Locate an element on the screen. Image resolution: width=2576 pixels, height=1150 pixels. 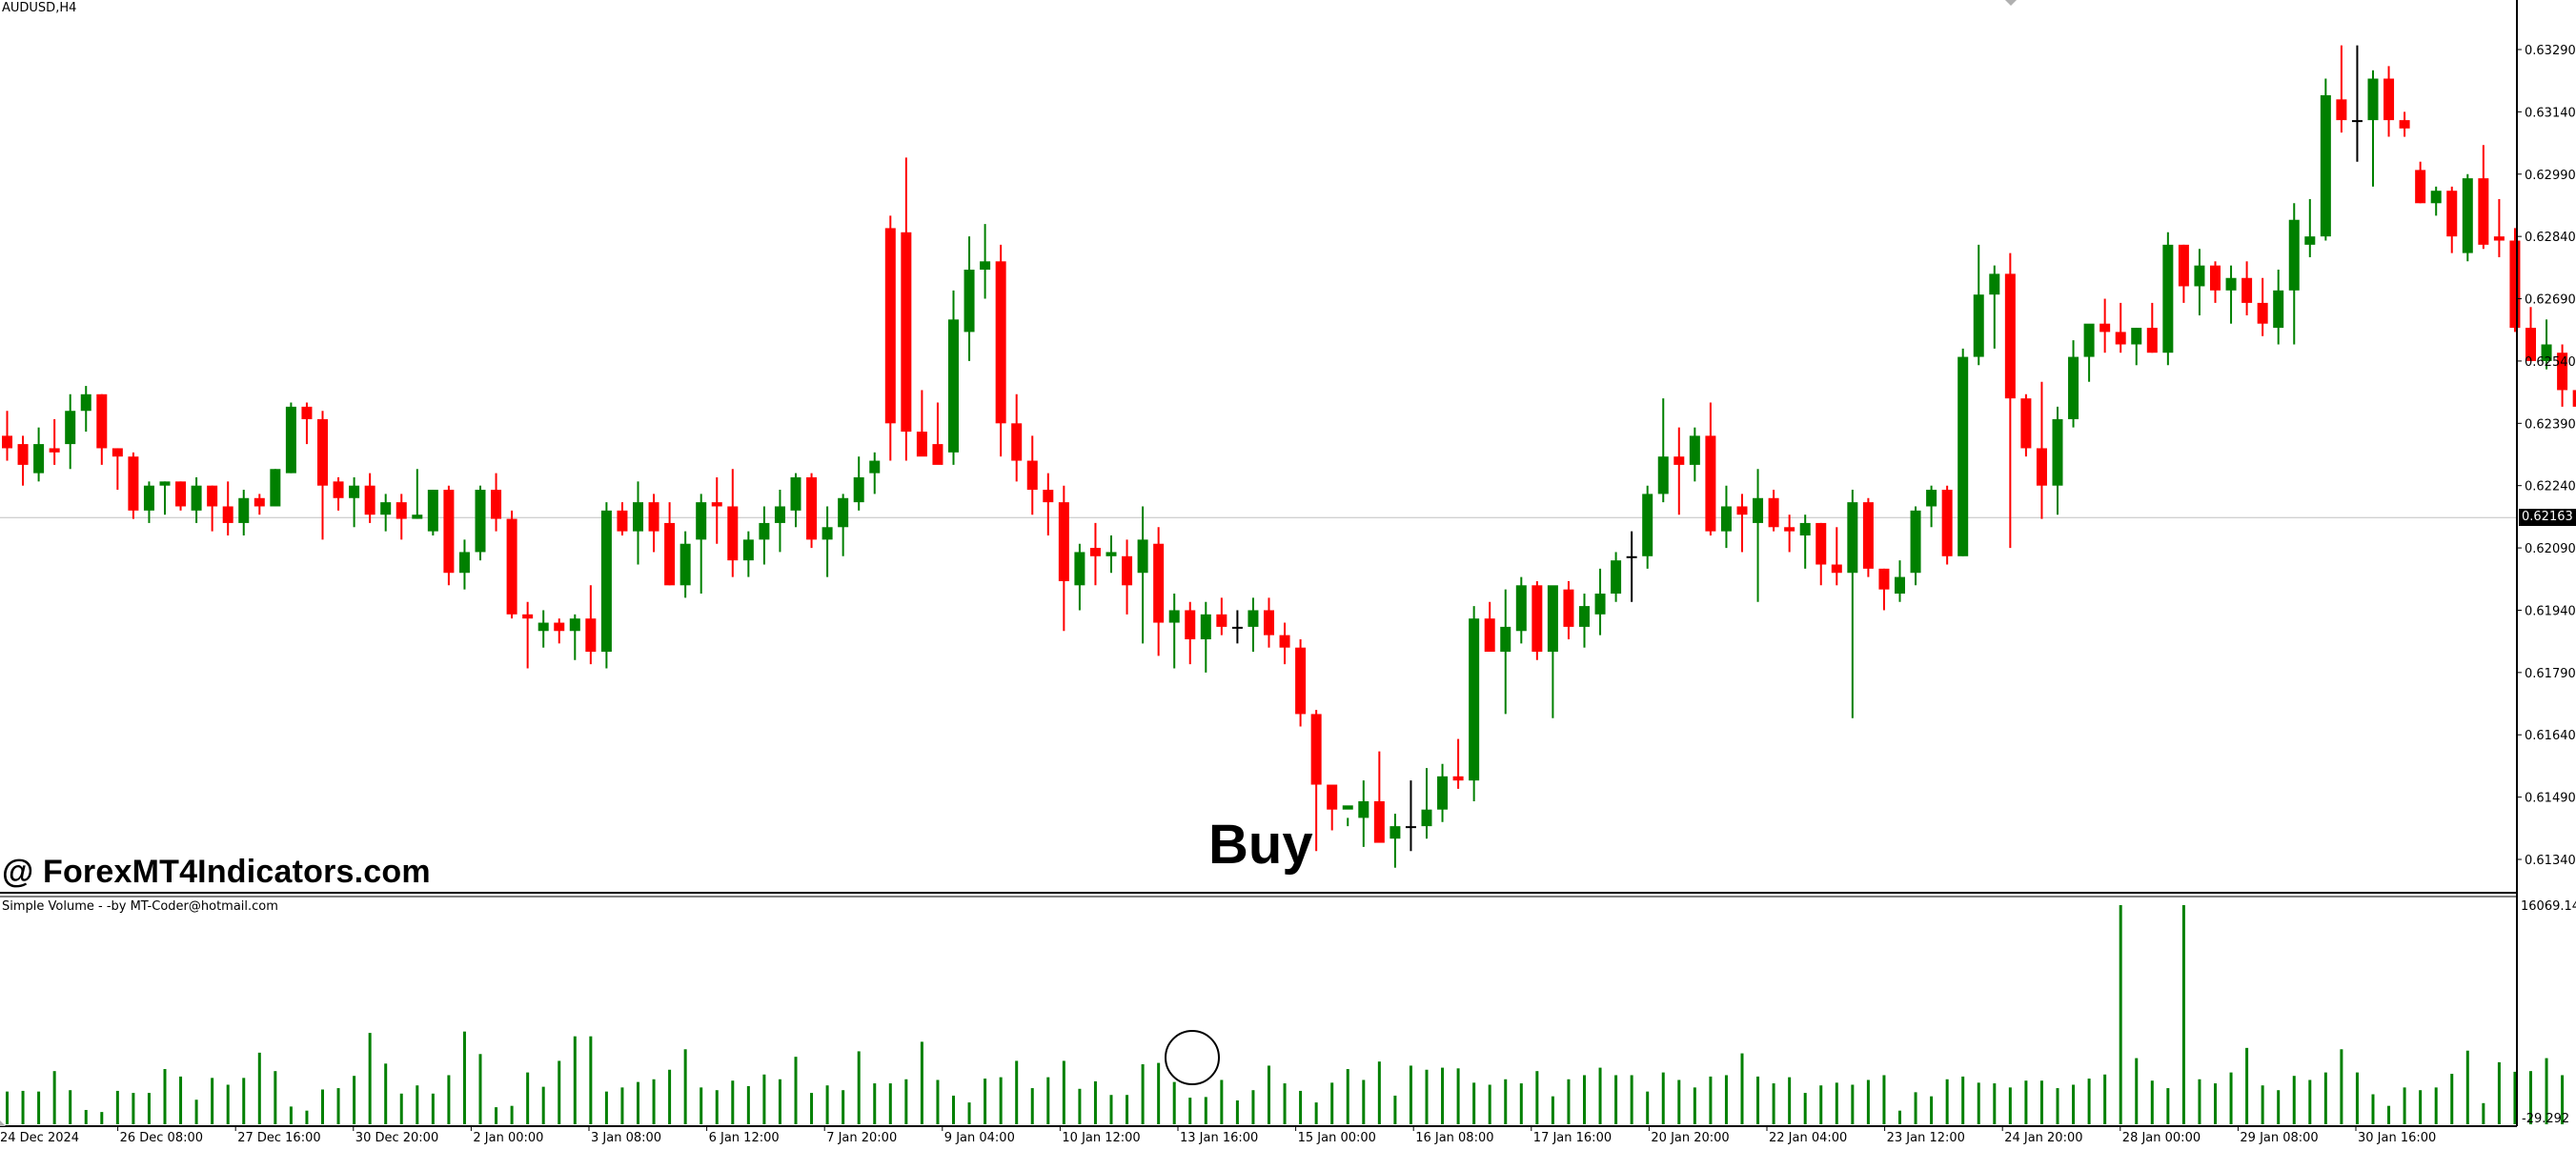
svg-text: -29.292 is located at coordinates (2545, 1119).